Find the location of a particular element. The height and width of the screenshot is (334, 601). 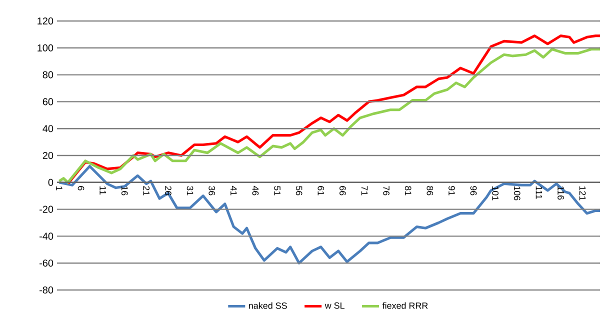

x-tick-label: 6 is located at coordinates (81, 188).